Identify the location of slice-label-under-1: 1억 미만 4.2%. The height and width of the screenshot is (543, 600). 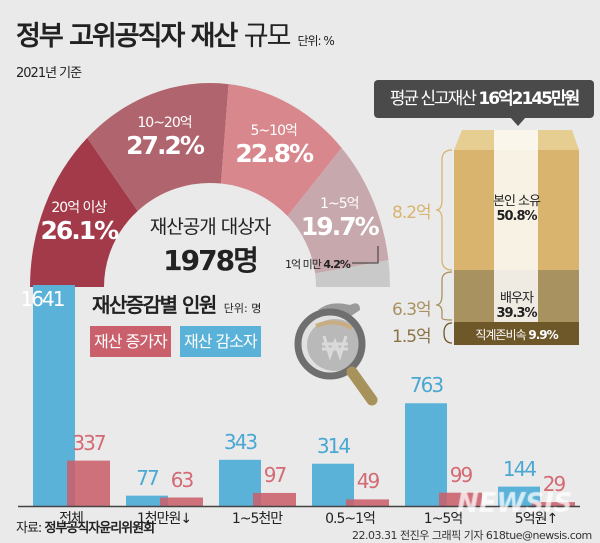
(318, 264).